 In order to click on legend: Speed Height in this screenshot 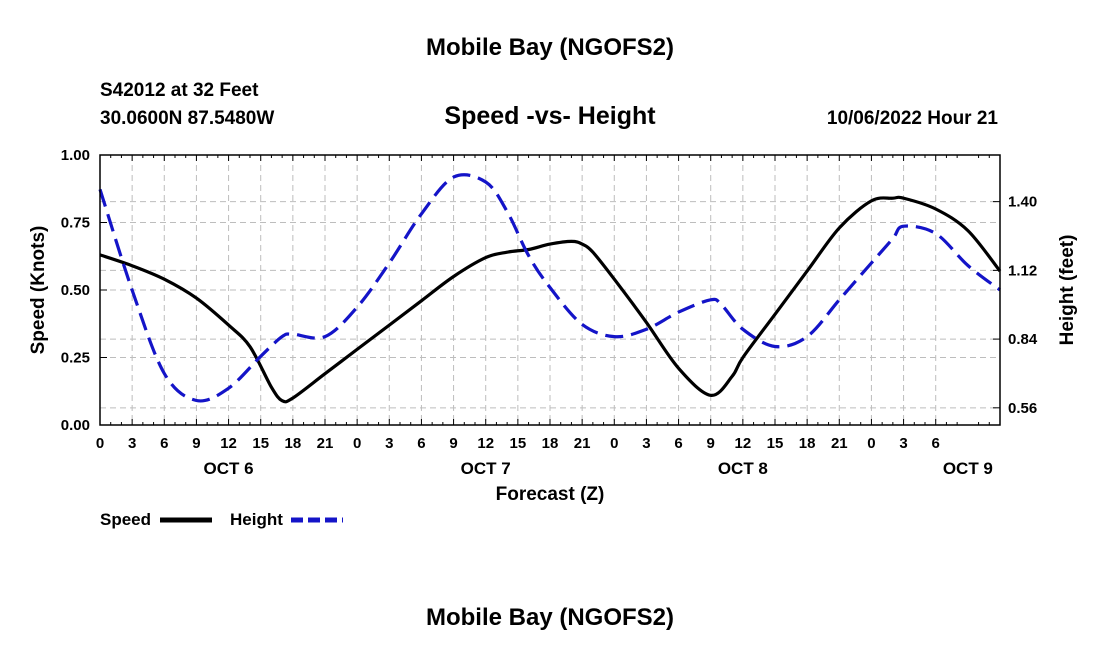, I will do `click(221, 519)`.